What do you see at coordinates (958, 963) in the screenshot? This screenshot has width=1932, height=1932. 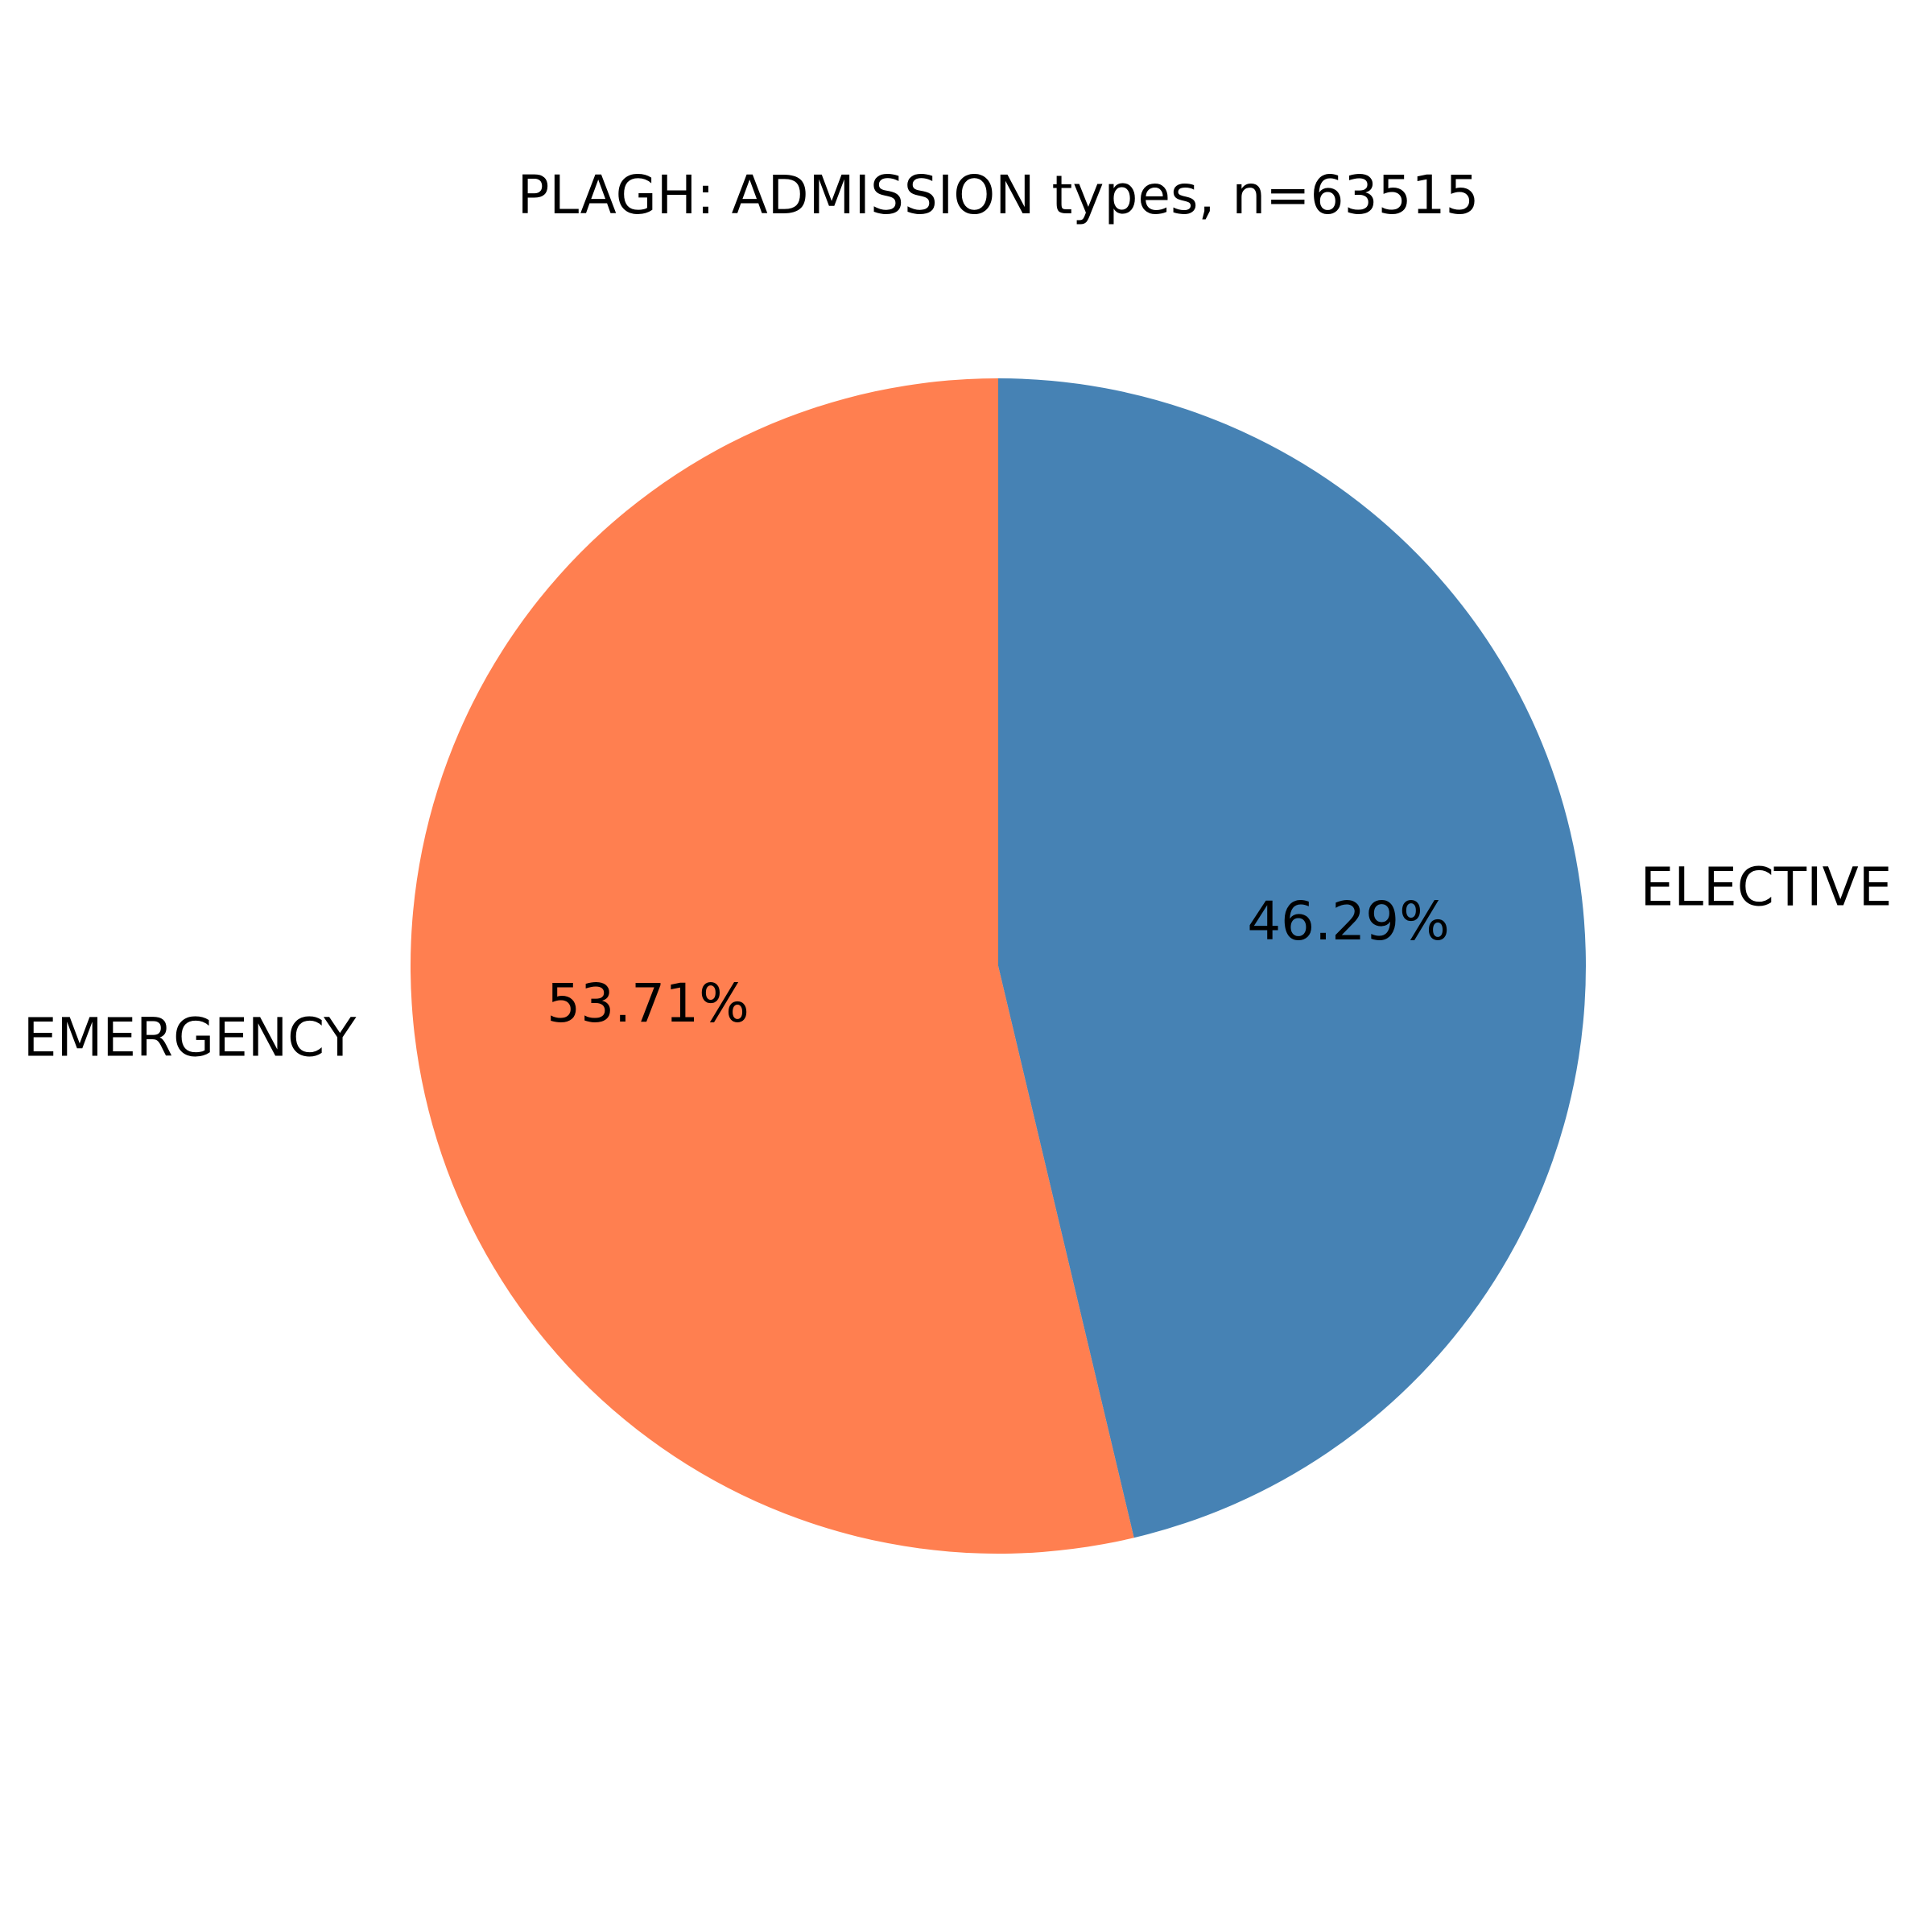 I see `pie-labels: ELECTIVE 46.29% EMERGENCY 53.71%` at bounding box center [958, 963].